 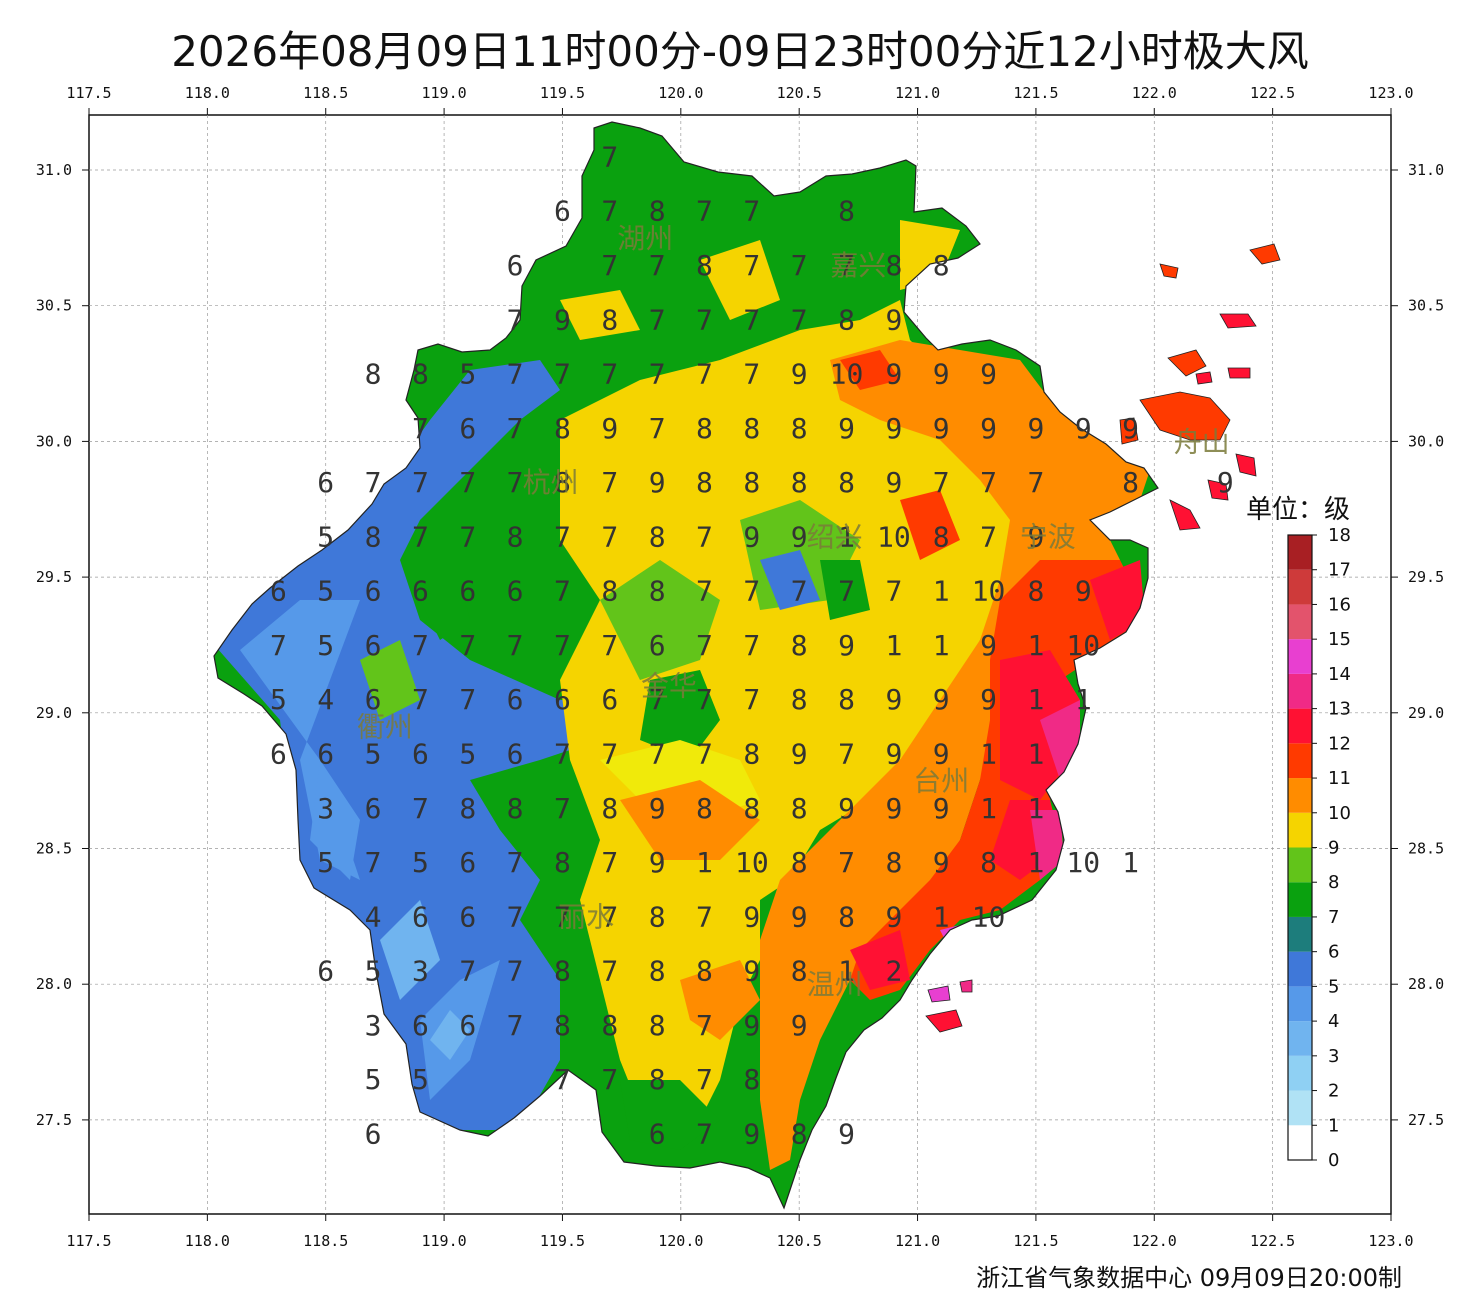 What do you see at coordinates (917, 93) in the screenshot?
I see `lon-tick-label-top: 121.0` at bounding box center [917, 93].